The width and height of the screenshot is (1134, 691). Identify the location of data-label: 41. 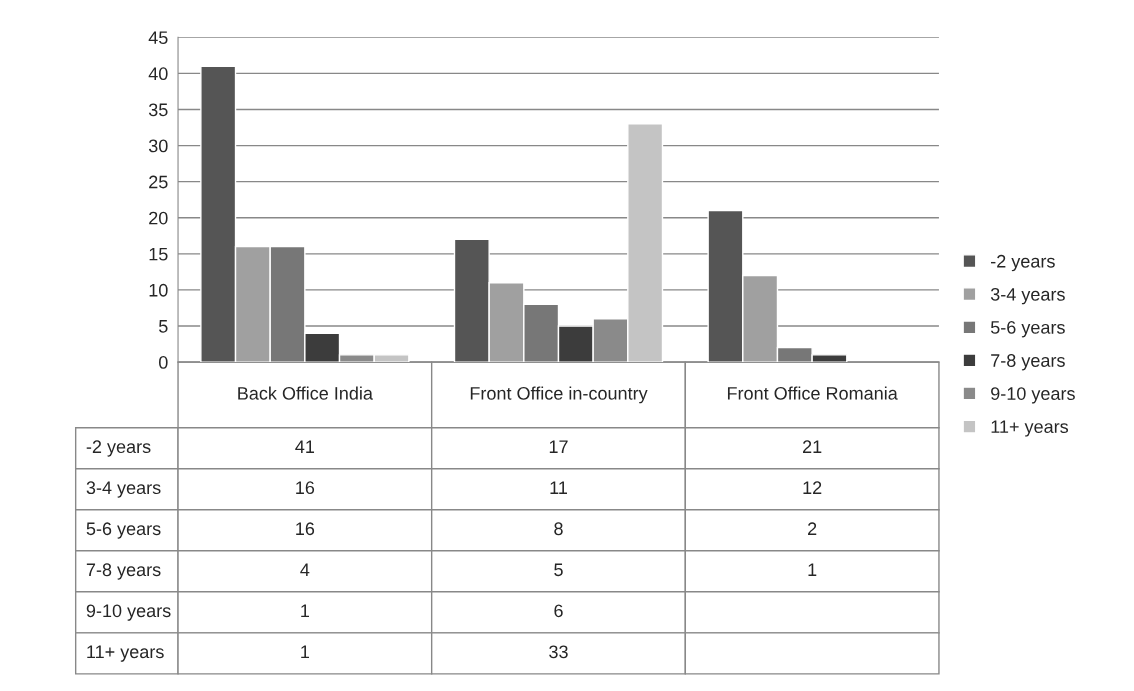
(305, 446).